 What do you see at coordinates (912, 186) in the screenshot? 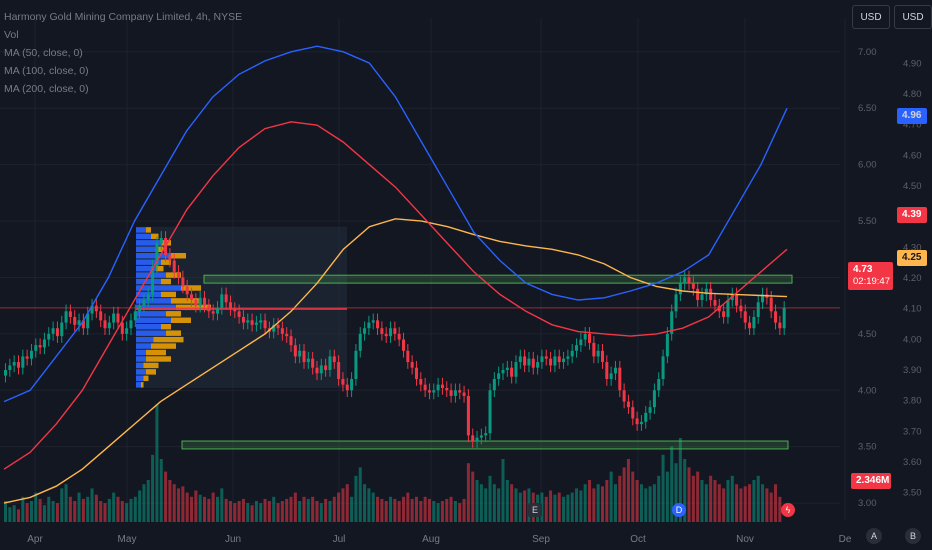
I see `price-tick-right: 4.50` at bounding box center [912, 186].